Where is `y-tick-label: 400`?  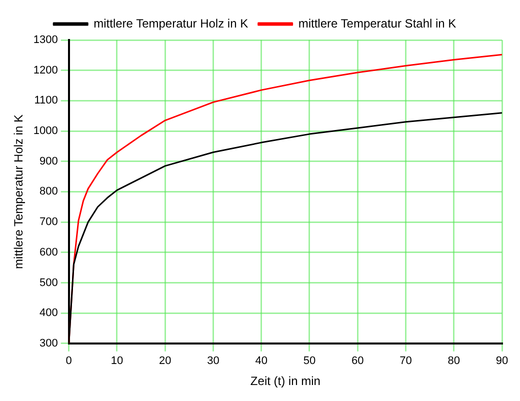
y-tick-label: 400 is located at coordinates (49, 313).